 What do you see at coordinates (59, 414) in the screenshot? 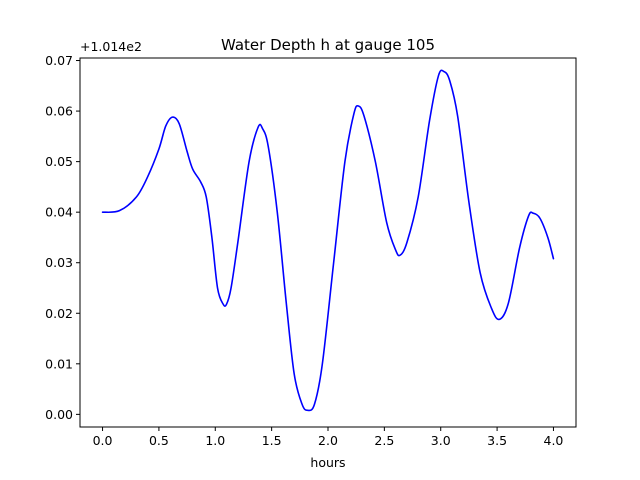
I see `y-tick-label: 0.00` at bounding box center [59, 414].